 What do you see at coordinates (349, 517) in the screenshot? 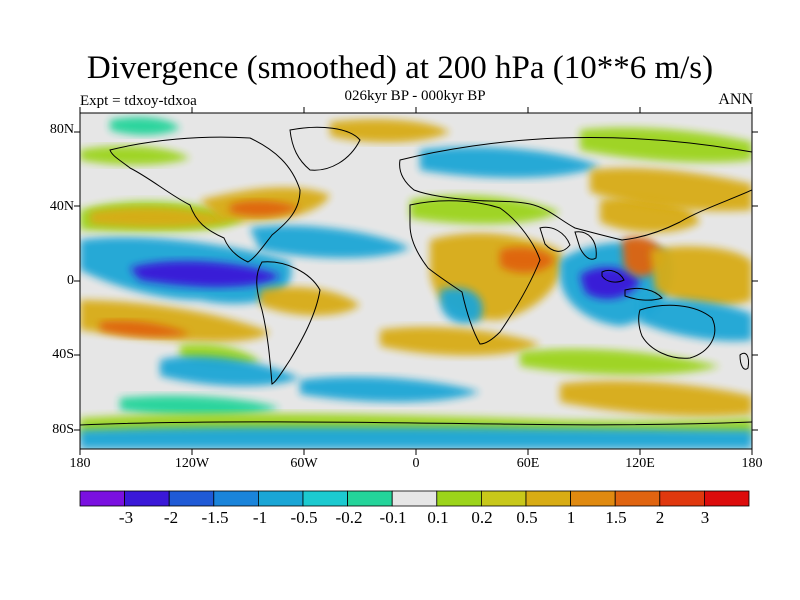
I see `colorbar-label: -0.2` at bounding box center [349, 517].